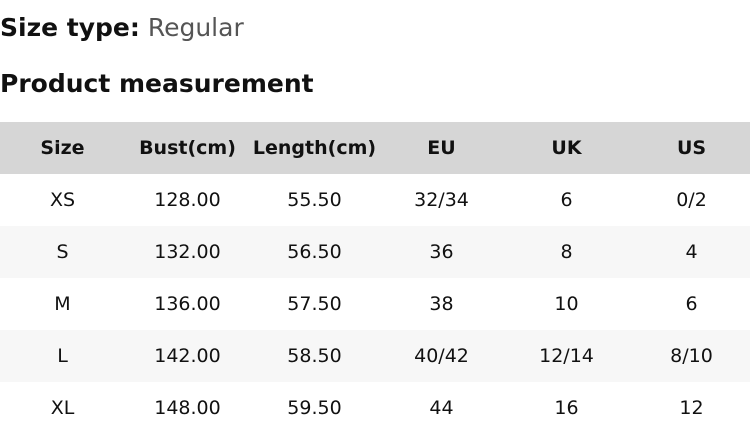 This screenshot has width=750, height=434. Describe the element at coordinates (62, 356) in the screenshot. I see `cell-size: L` at that location.